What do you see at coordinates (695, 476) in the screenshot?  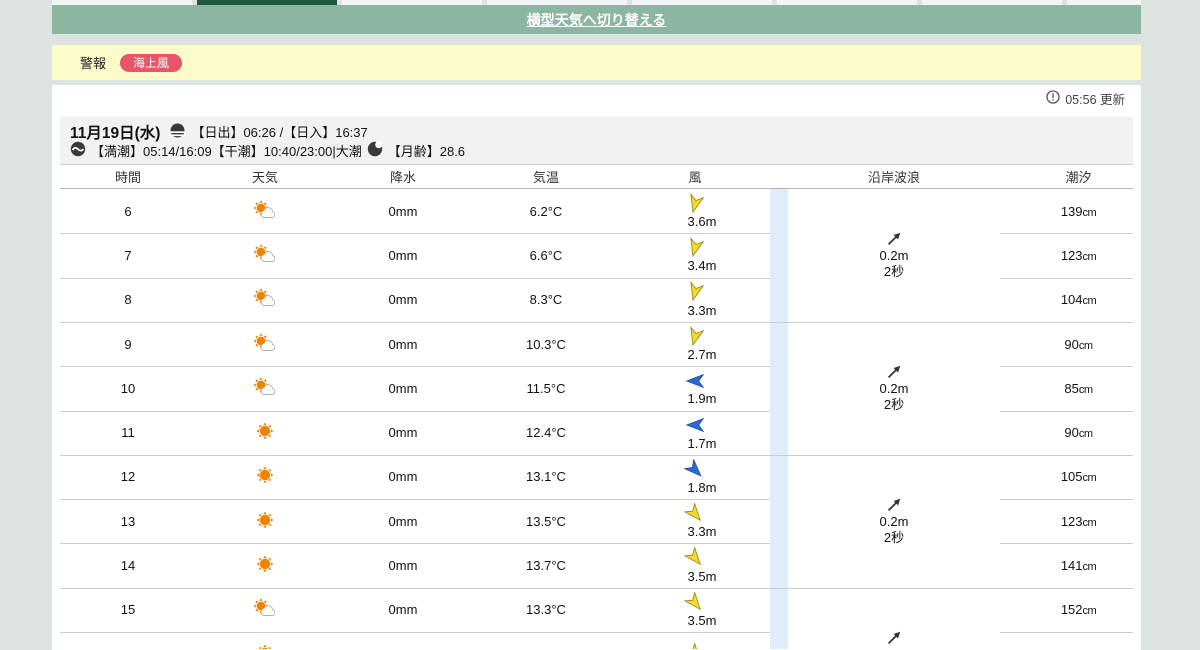 I see `wind-cell: 1.8m` at bounding box center [695, 476].